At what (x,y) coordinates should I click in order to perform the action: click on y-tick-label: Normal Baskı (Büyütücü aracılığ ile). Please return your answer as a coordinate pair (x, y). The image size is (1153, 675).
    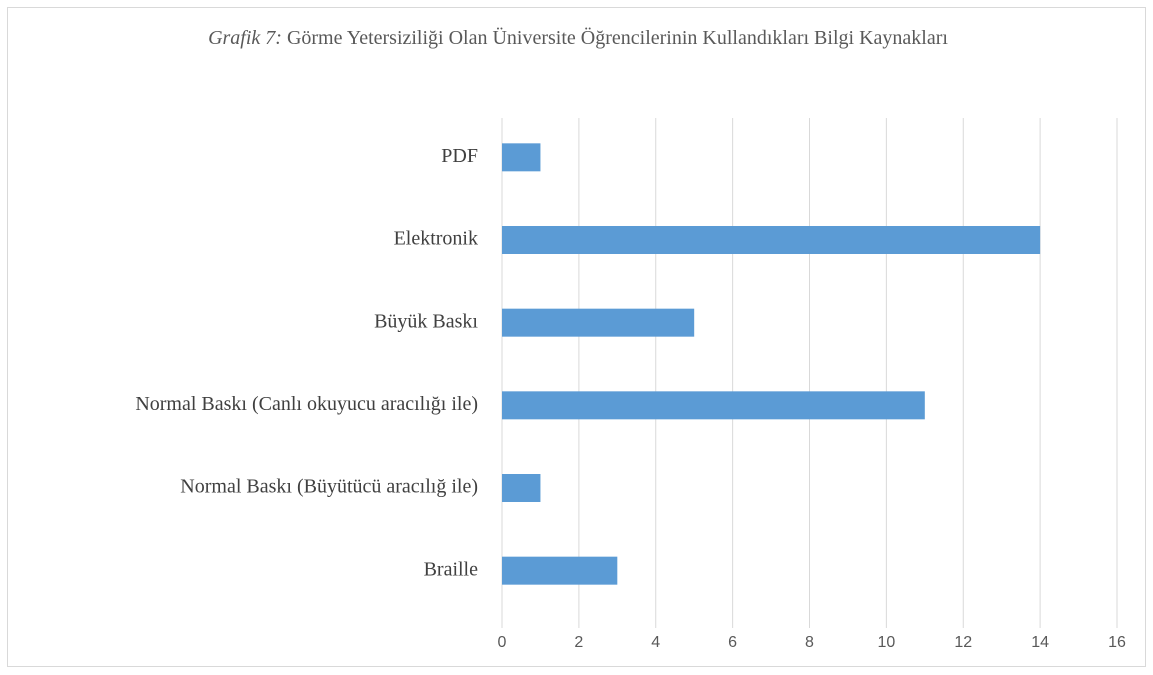
    Looking at the image, I should click on (329, 487).